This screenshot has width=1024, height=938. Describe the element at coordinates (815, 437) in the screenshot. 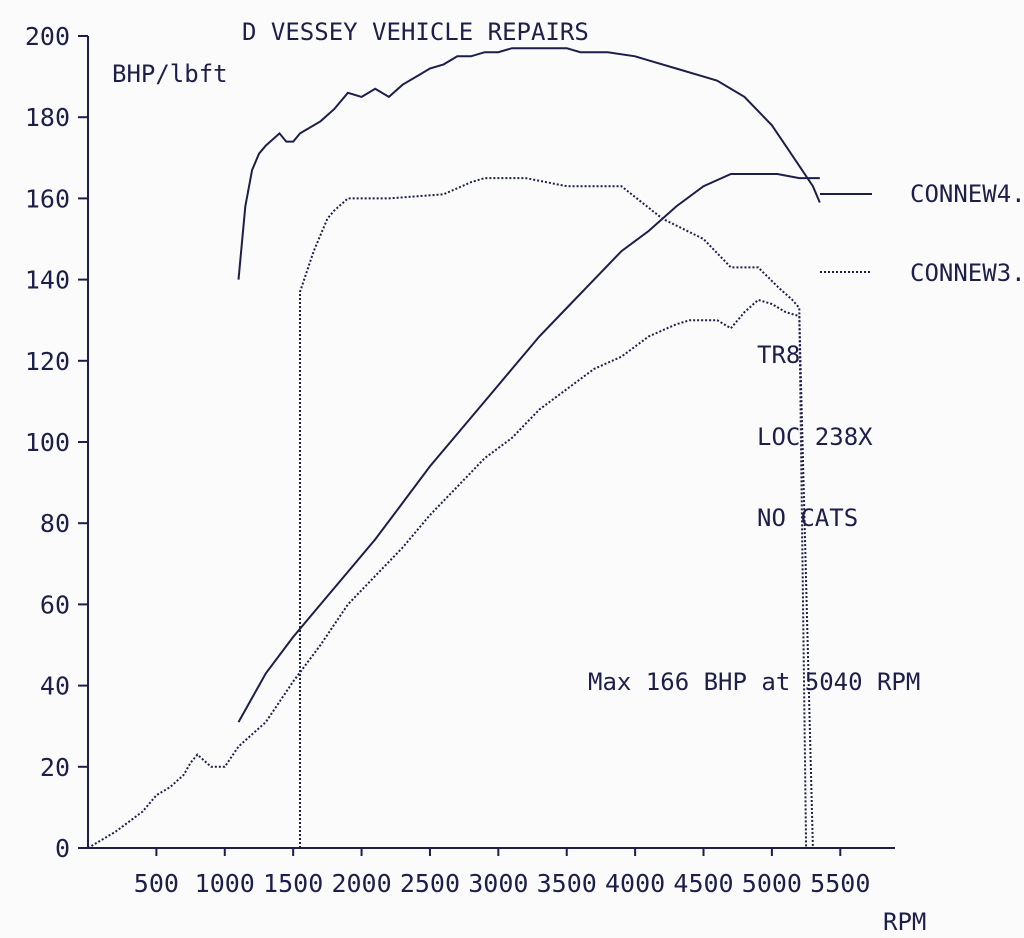

I see `annotation-loc: LOC 238X` at that location.